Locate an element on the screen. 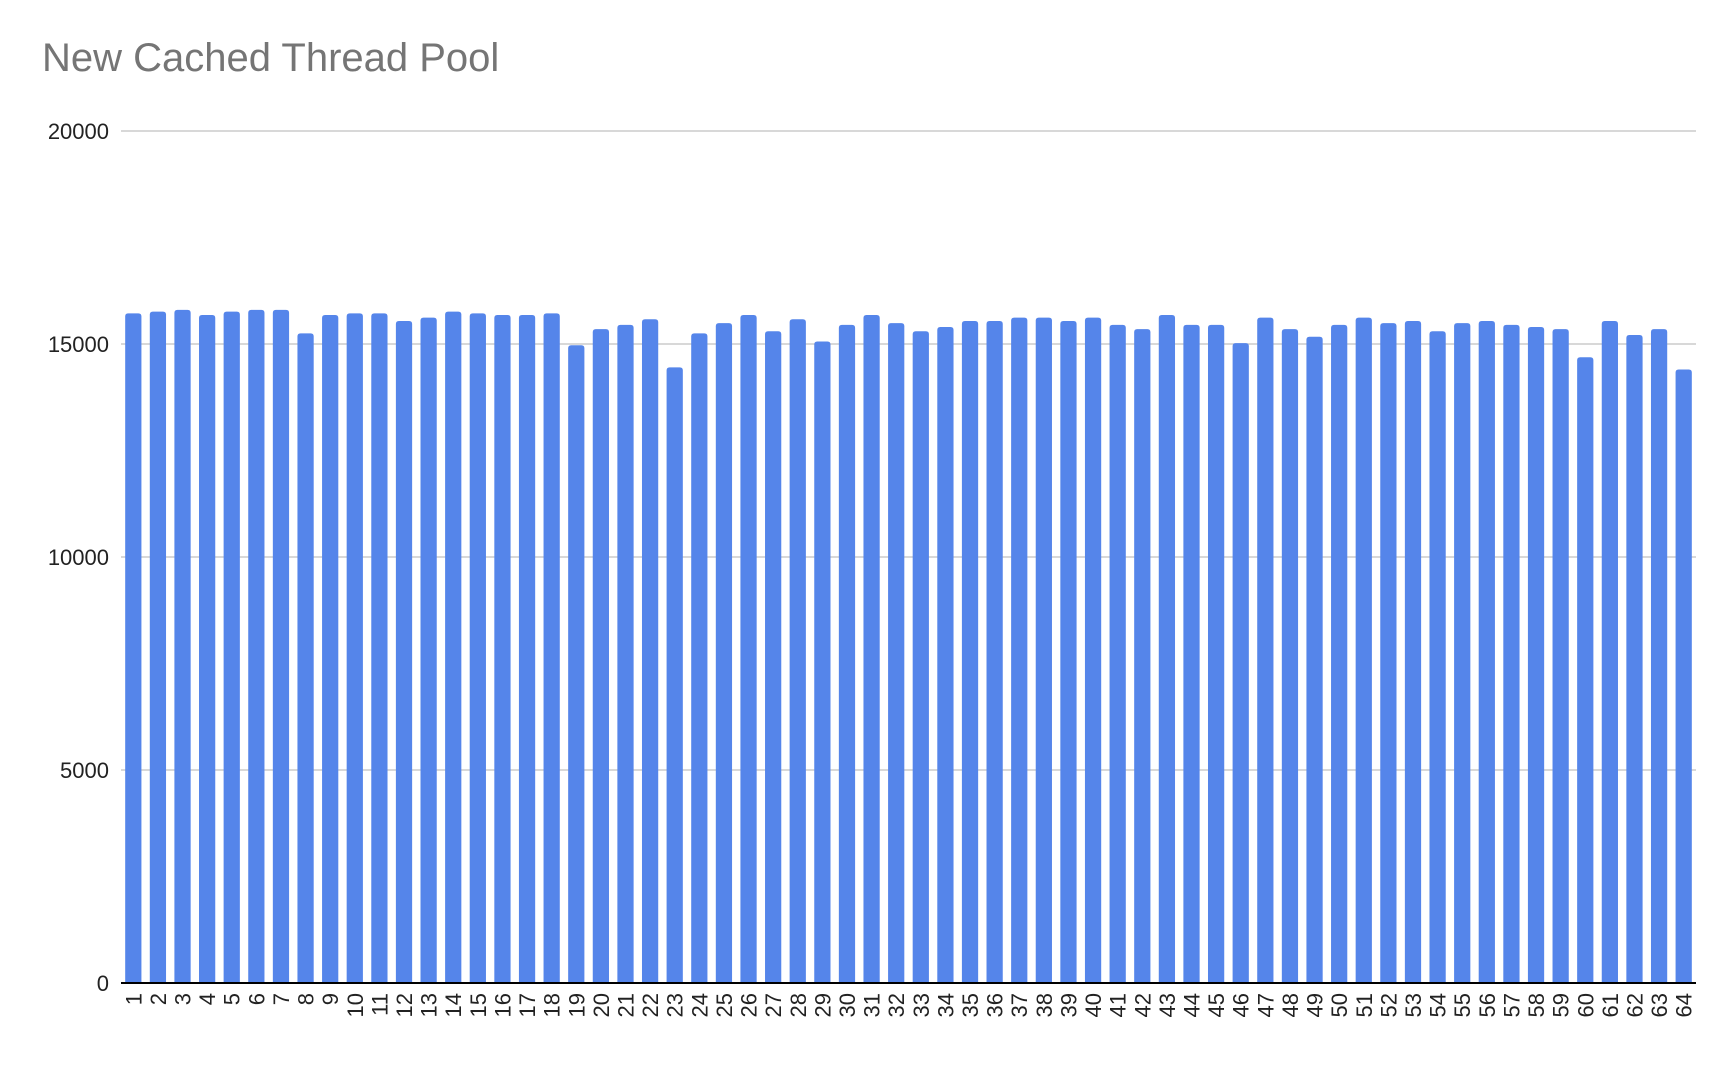  x-tick-label: 5 is located at coordinates (232, 999).